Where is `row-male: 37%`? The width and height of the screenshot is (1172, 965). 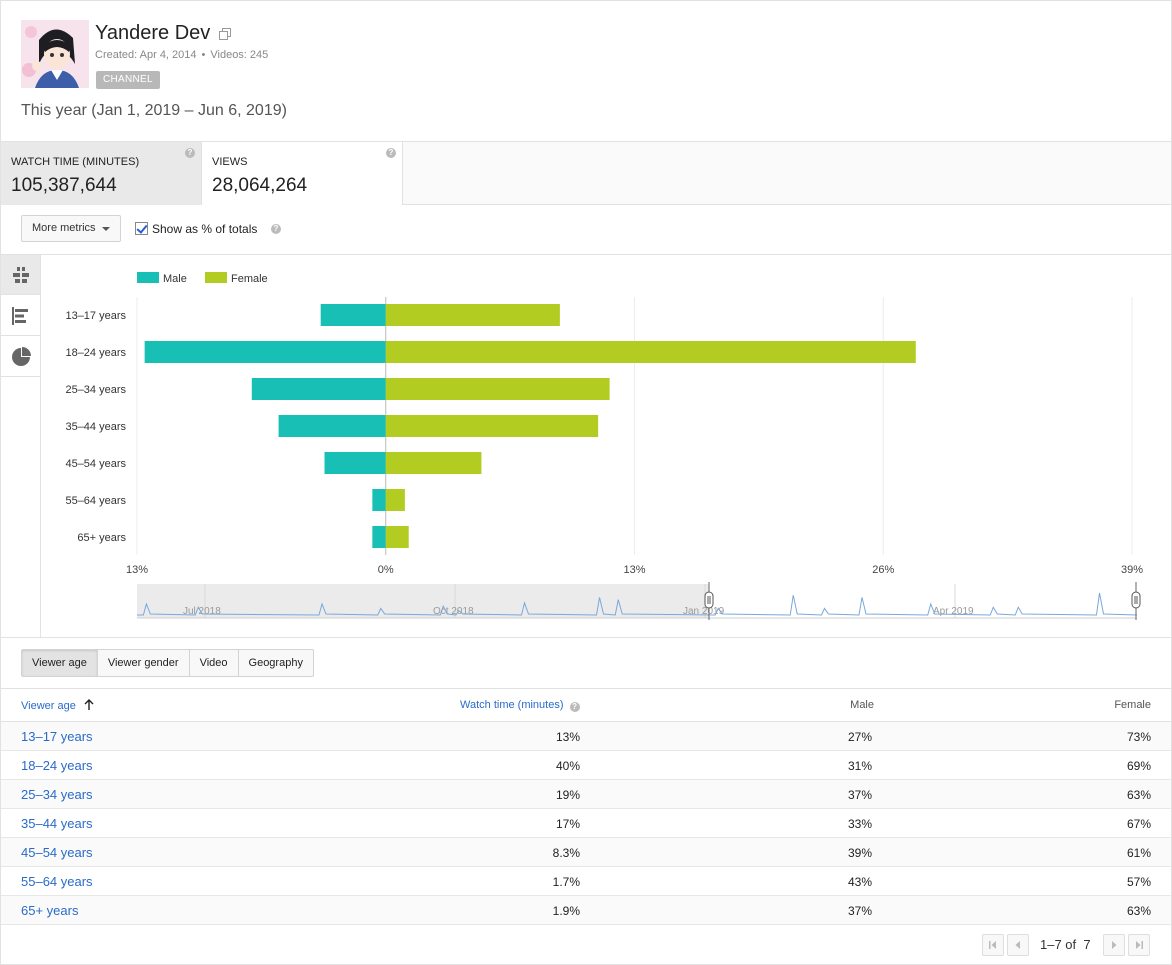
row-male: 37% is located at coordinates (859, 911).